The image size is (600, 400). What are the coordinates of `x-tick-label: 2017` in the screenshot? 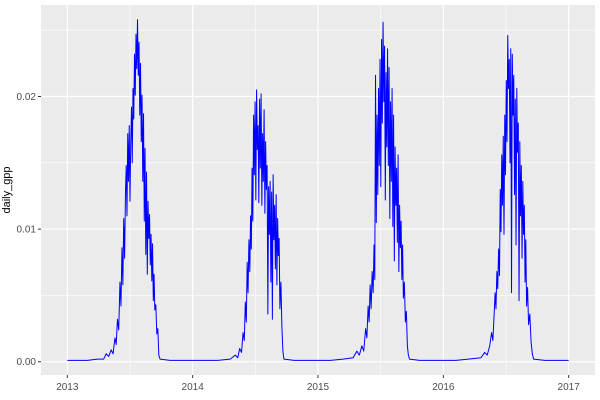 It's located at (569, 387).